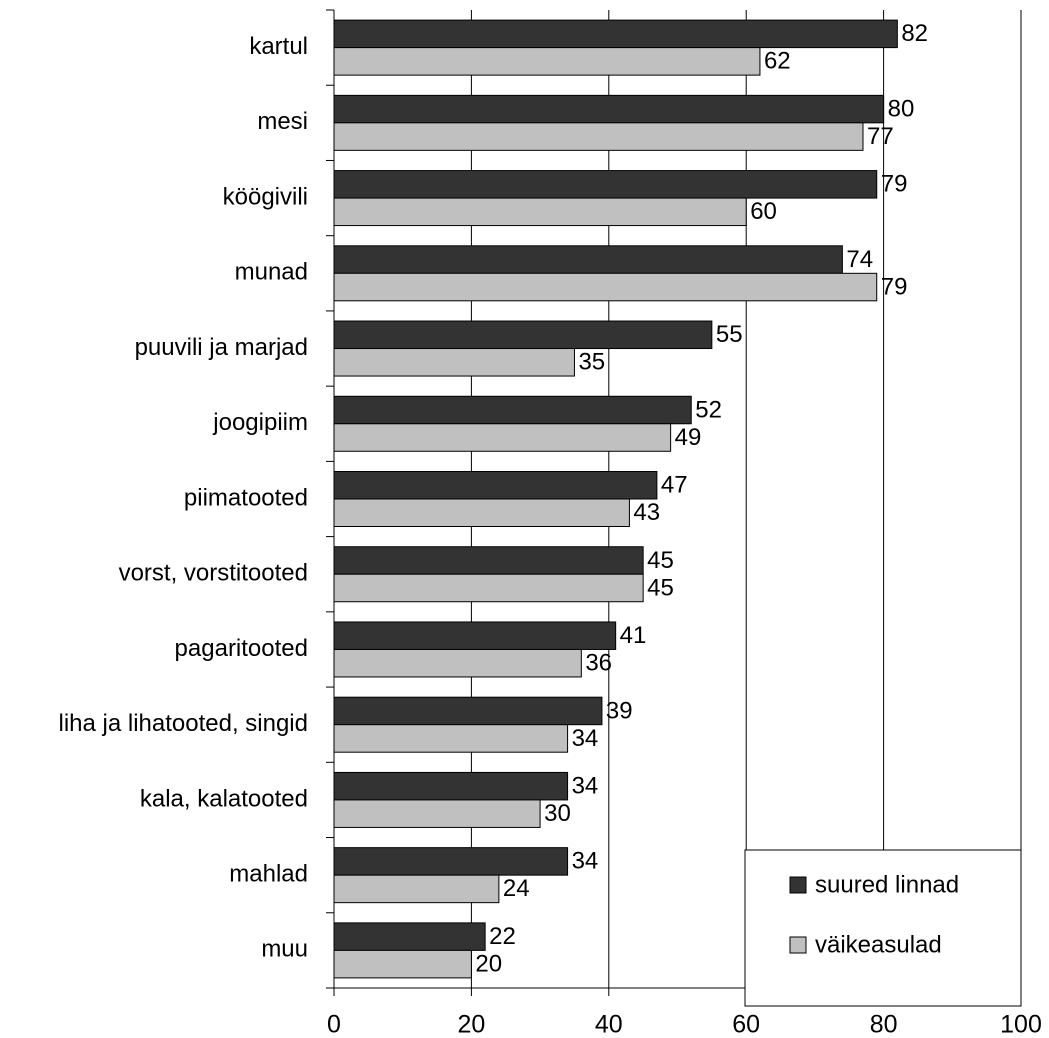 The height and width of the screenshot is (1038, 1049). Describe the element at coordinates (282, 121) in the screenshot. I see `category-label: mesi` at that location.